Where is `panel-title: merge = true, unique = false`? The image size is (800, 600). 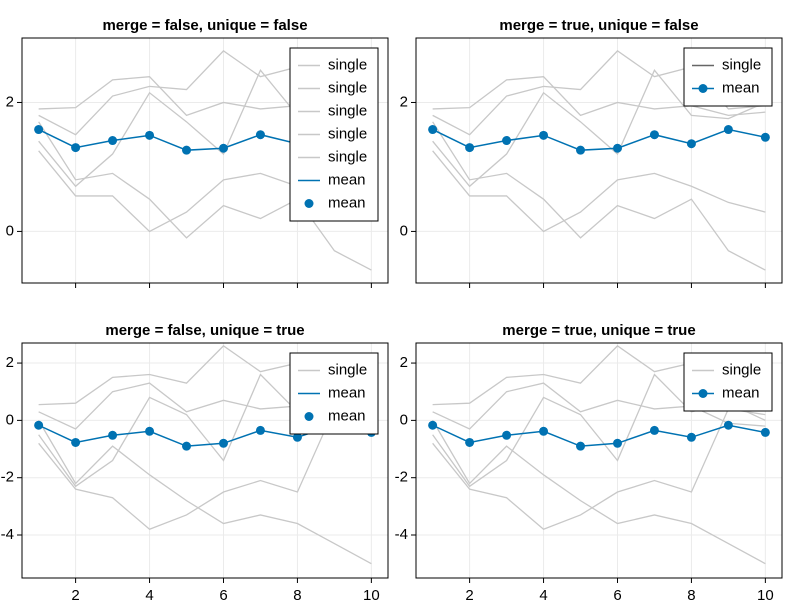
panel-title: merge = true, unique = false is located at coordinates (598, 25).